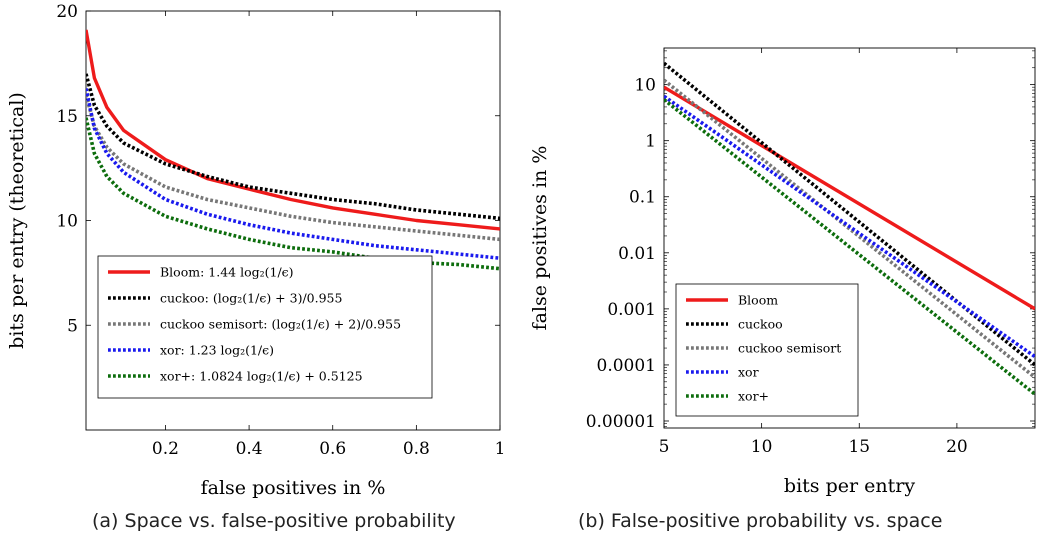  I want to click on caption-a: (a) Space vs. false-positive probability, so click(274, 521).